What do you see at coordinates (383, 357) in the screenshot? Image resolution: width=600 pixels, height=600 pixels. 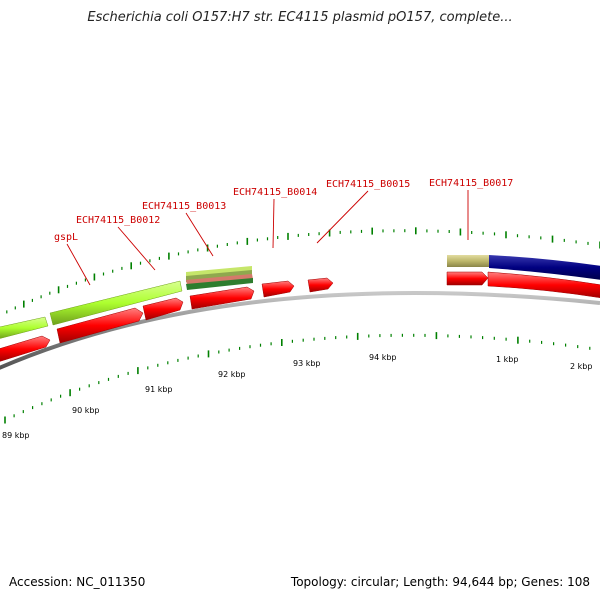 I see `tick-label-94kbp: 94 kbp` at bounding box center [383, 357].